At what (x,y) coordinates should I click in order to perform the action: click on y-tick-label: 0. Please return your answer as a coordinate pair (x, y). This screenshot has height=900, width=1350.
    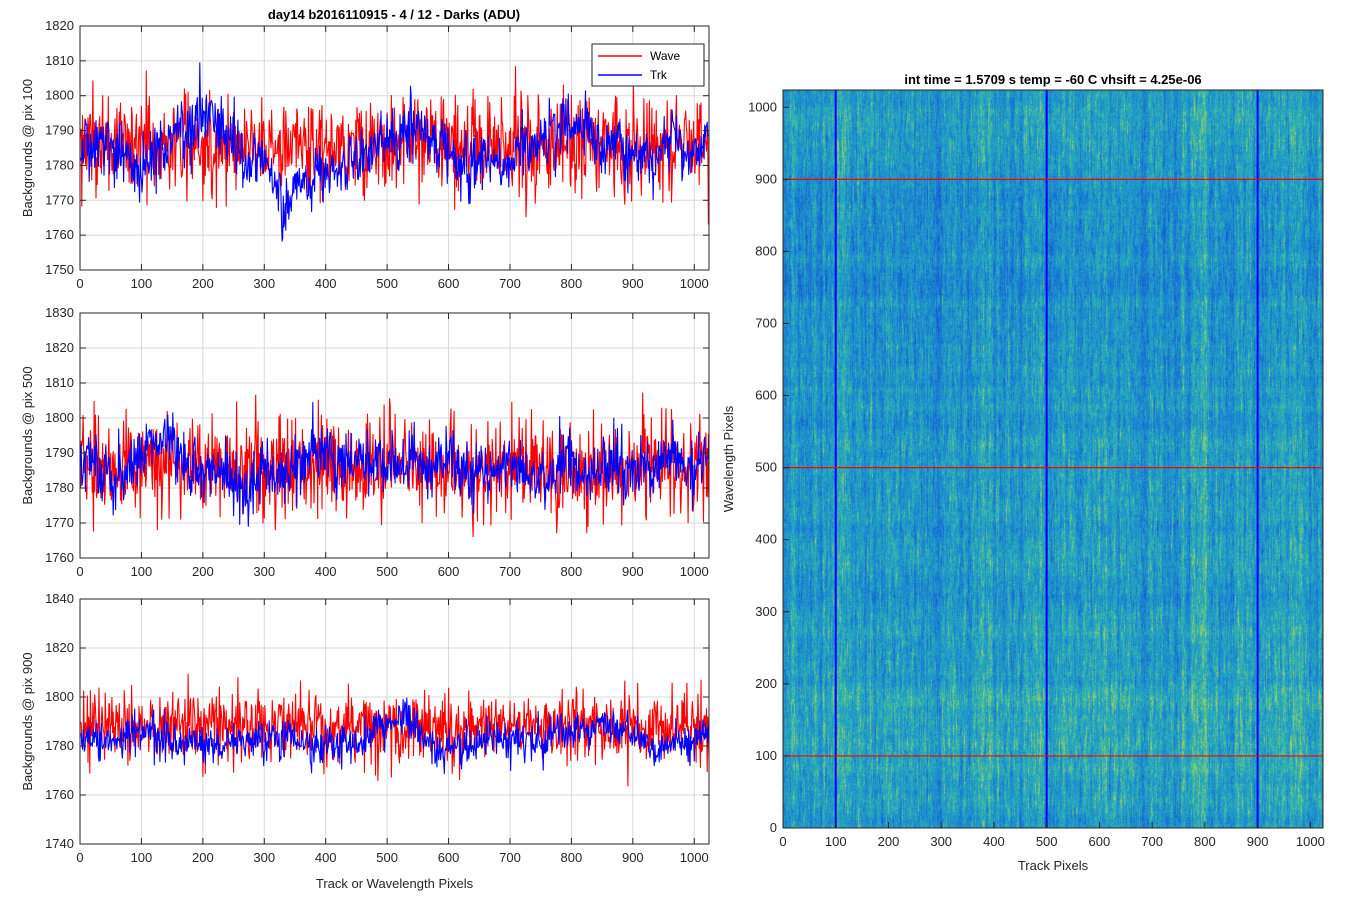
    Looking at the image, I should click on (773, 827).